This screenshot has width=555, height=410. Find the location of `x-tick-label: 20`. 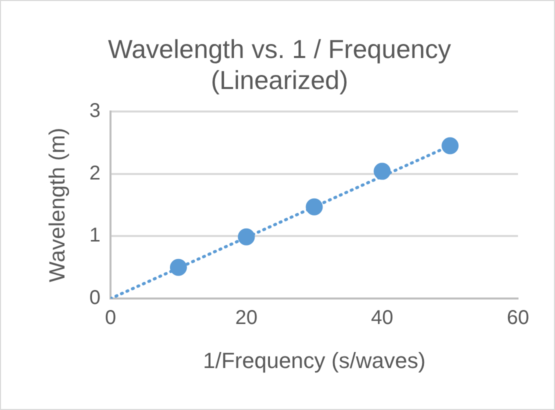

x-tick-label: 20 is located at coordinates (246, 318).